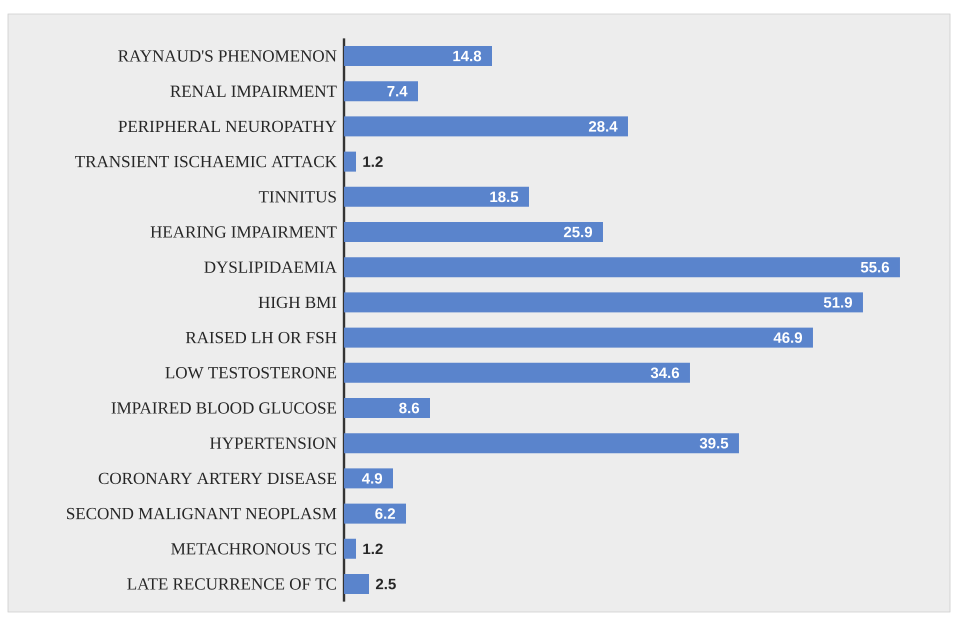 This screenshot has height=618, width=956. What do you see at coordinates (467, 56) in the screenshot?
I see `data-label: 14.8` at bounding box center [467, 56].